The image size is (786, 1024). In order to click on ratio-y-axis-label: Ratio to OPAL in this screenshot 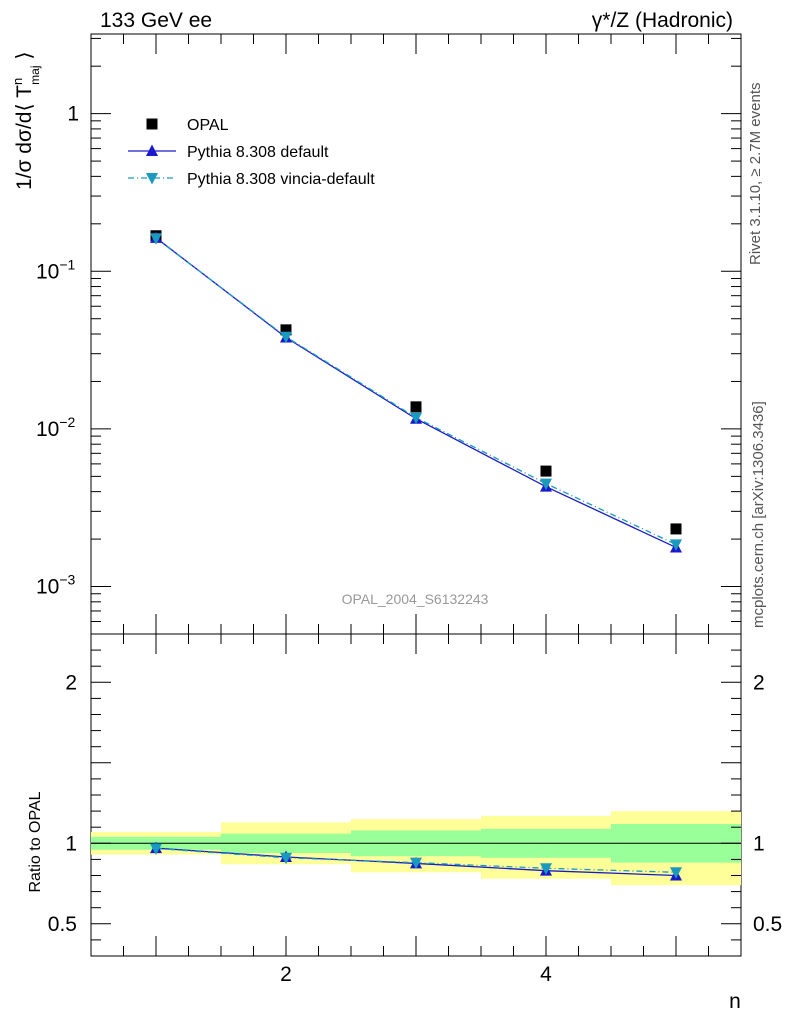, I will do `click(35, 841)`.